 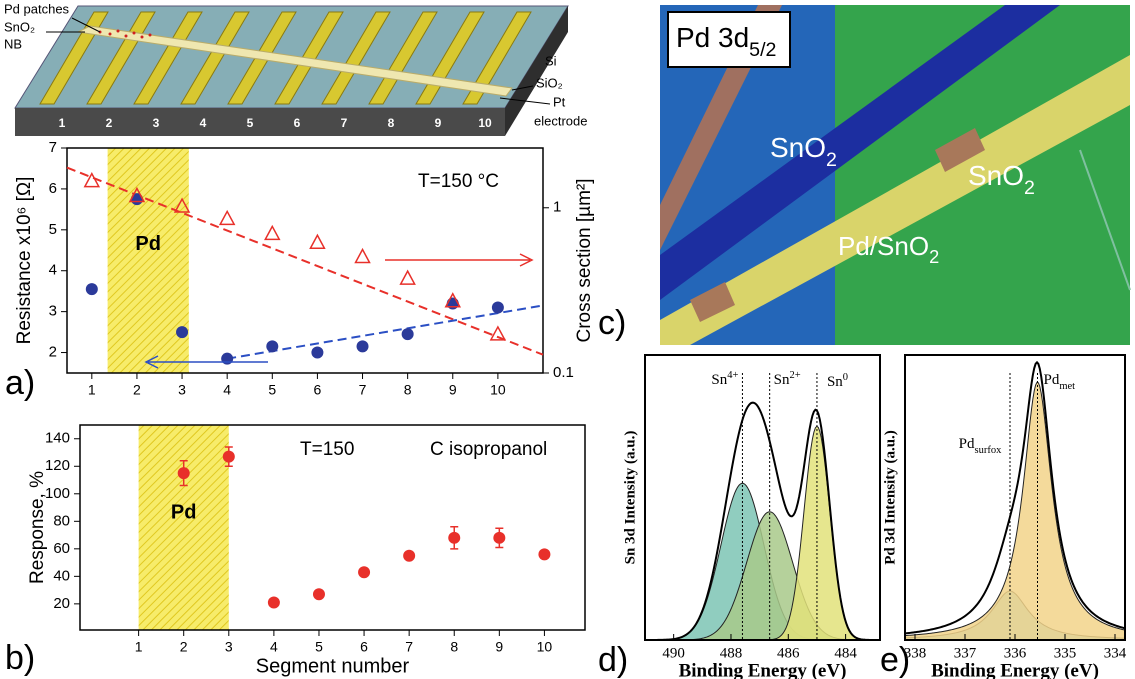 I want to click on label-text: Pd 3d, so click(x=712, y=37).